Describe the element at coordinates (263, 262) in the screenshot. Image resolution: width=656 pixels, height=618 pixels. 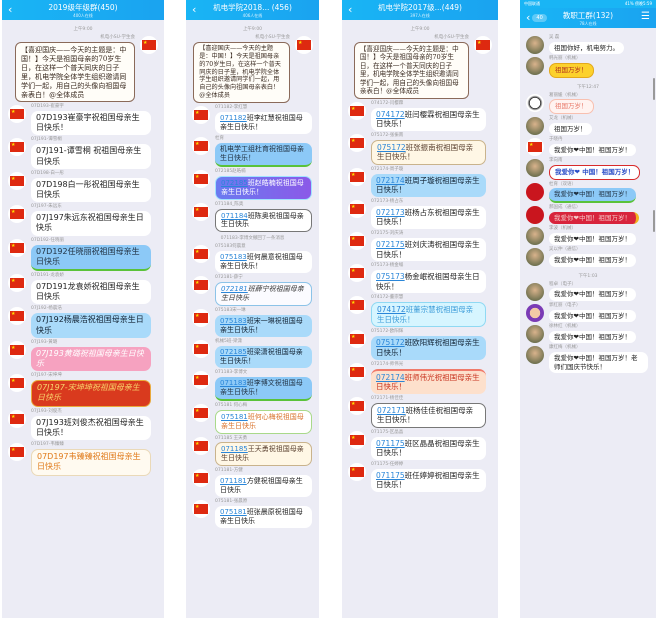
I see `message-bubble: 075183班何晨意祝祖国母亲生日快乐！` at that location.